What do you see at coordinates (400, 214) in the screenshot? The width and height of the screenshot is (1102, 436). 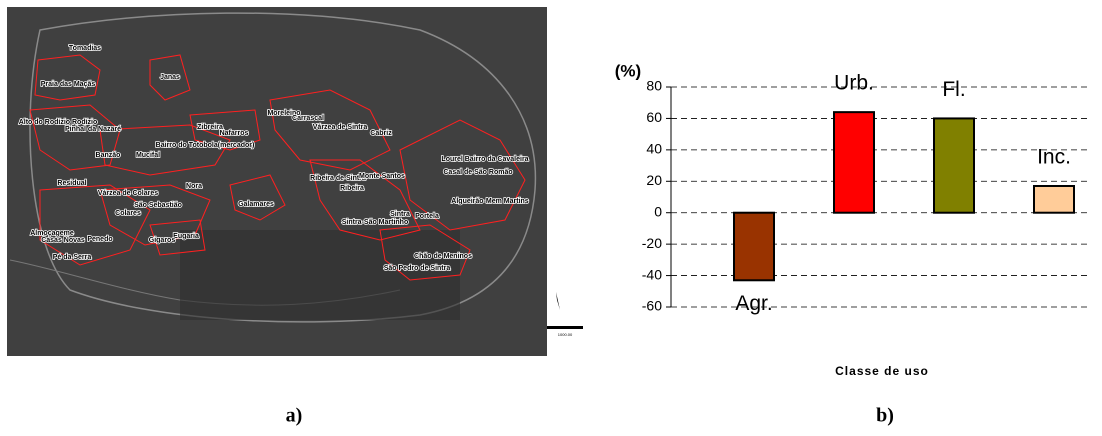 I see `map-label: Sintra` at bounding box center [400, 214].